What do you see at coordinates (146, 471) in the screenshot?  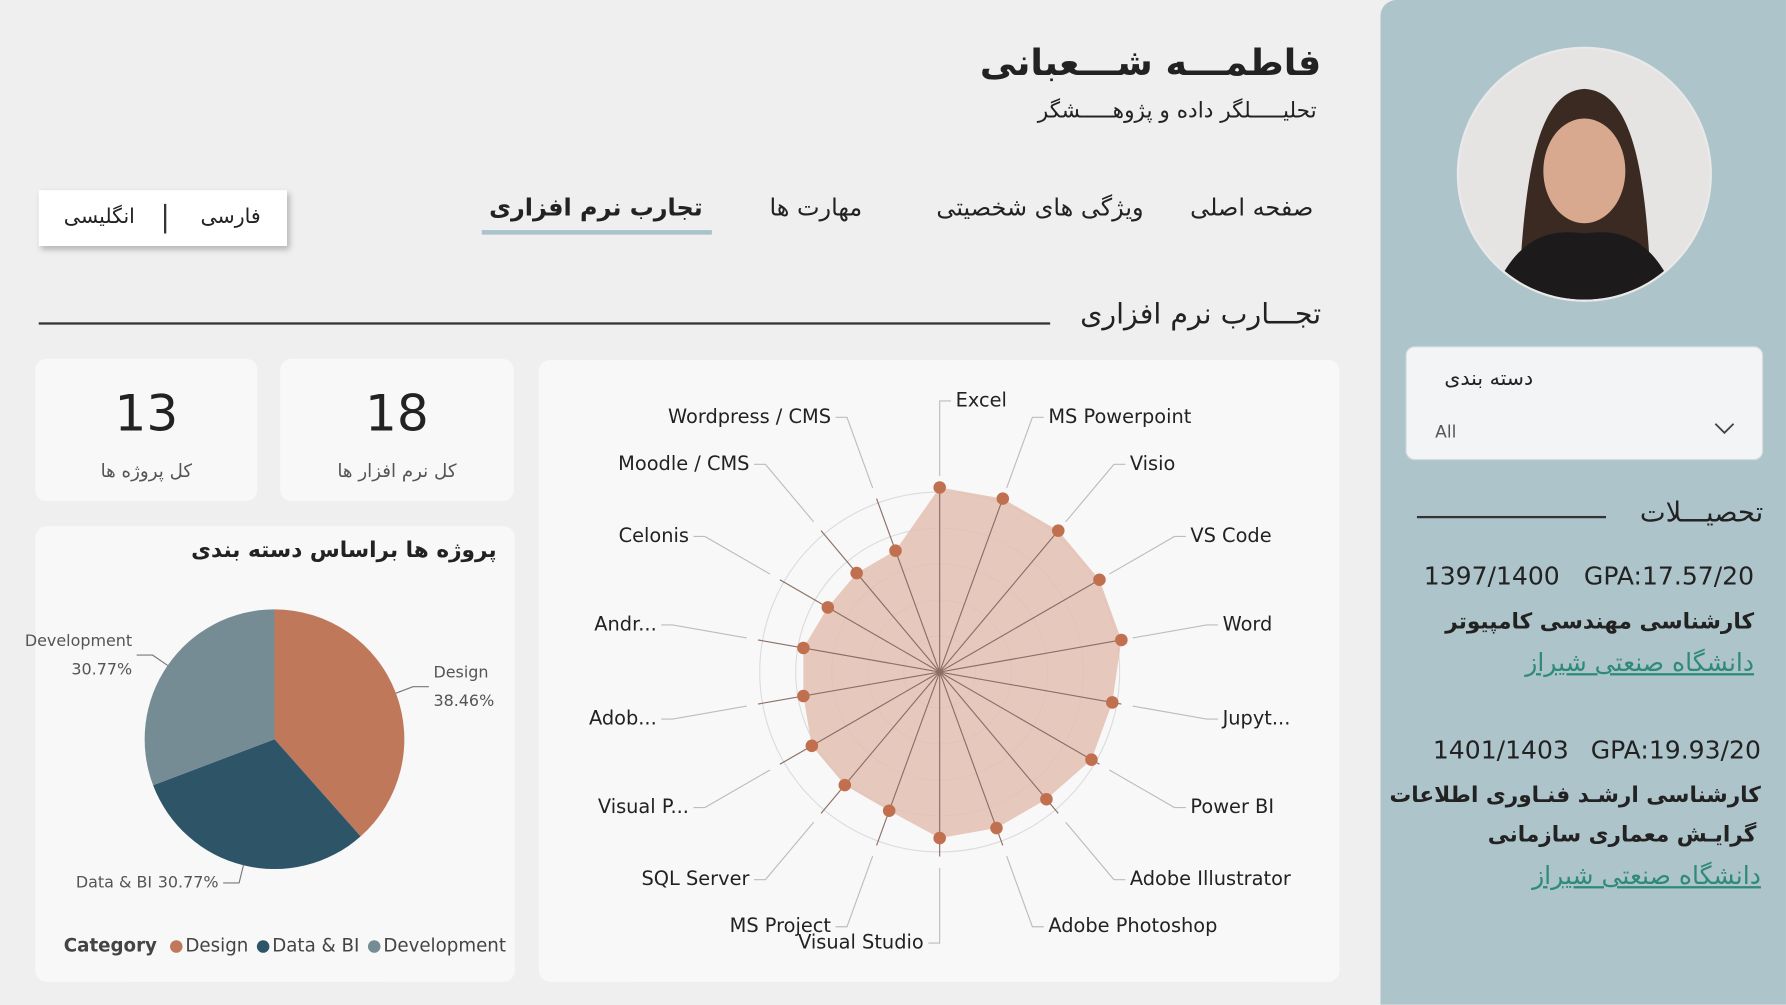 I see `kpi-label: کل پروژه ها` at bounding box center [146, 471].